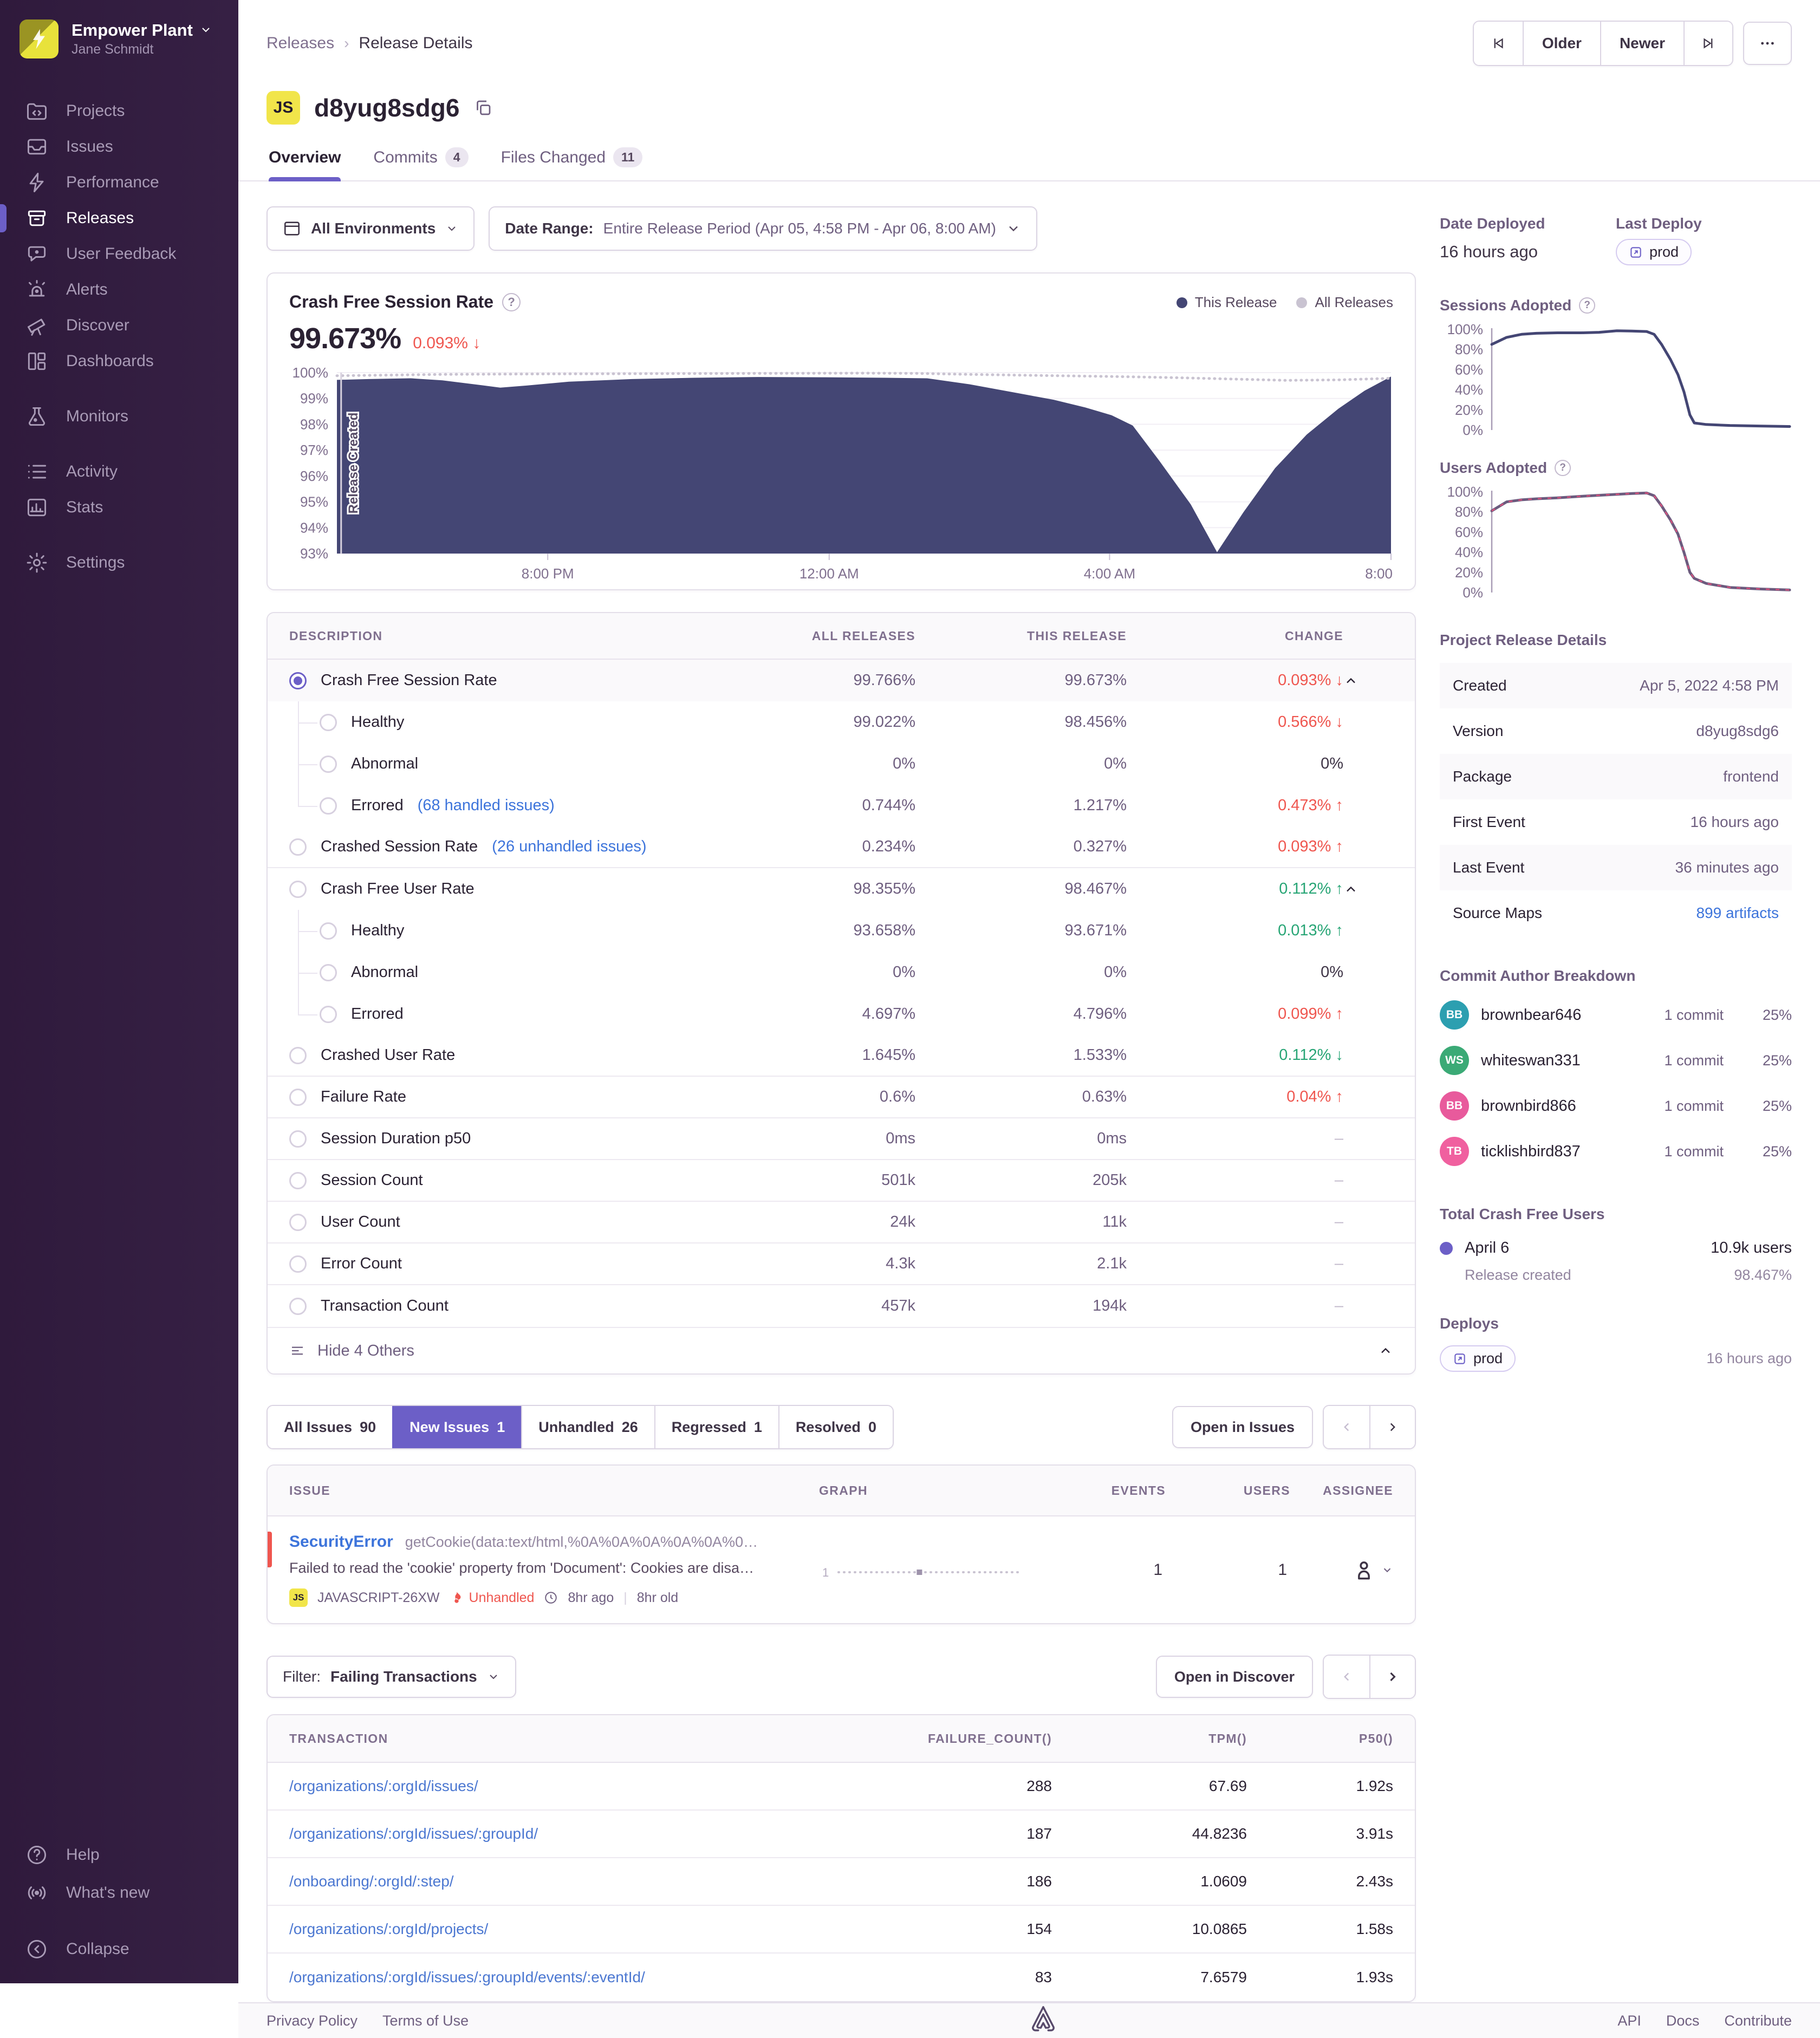 The image size is (1820, 2038). What do you see at coordinates (1242, 1427) in the screenshot?
I see `open-in-issues-button: Open in Issues` at bounding box center [1242, 1427].